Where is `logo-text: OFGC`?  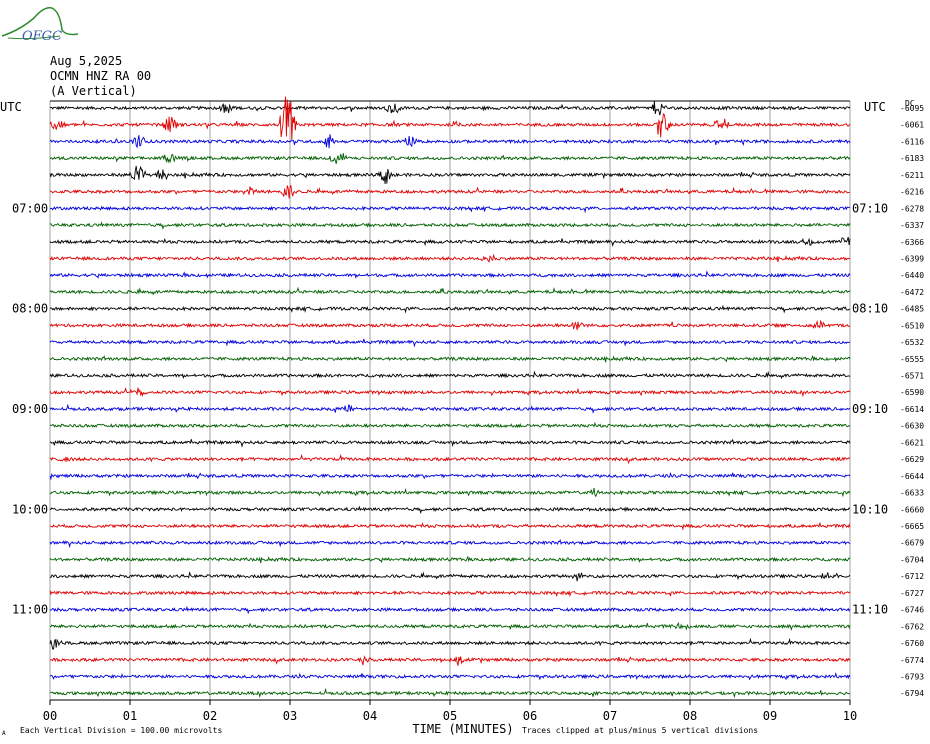 logo-text: OFGC is located at coordinates (42, 36).